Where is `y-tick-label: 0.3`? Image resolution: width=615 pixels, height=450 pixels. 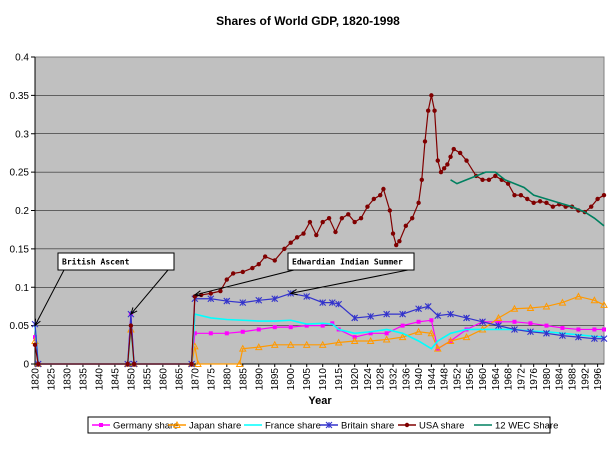
y-tick-label: 0.3 is located at coordinates (22, 134).